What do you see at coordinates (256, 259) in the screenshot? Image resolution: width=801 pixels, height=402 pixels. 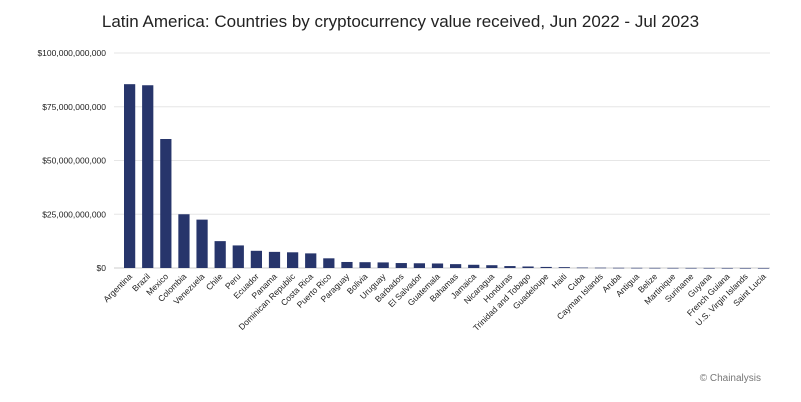 I see `bar-ecuador` at bounding box center [256, 259].